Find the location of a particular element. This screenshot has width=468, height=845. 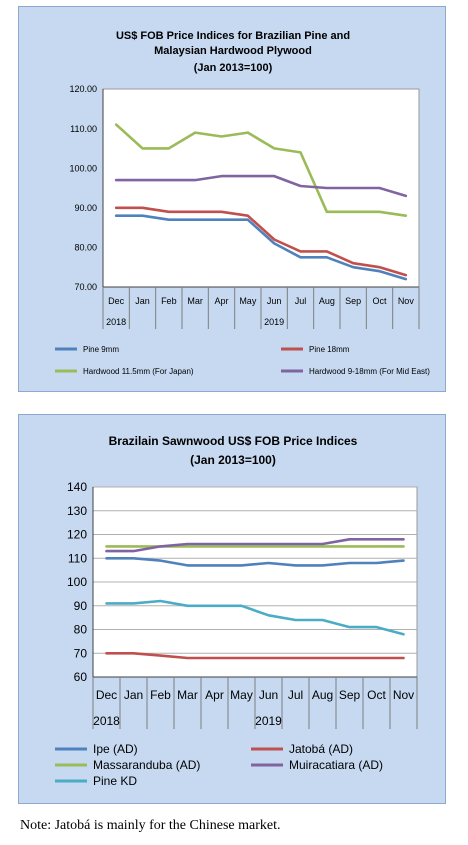

sawnwood-y-tick-label: 140 is located at coordinates (77, 487).